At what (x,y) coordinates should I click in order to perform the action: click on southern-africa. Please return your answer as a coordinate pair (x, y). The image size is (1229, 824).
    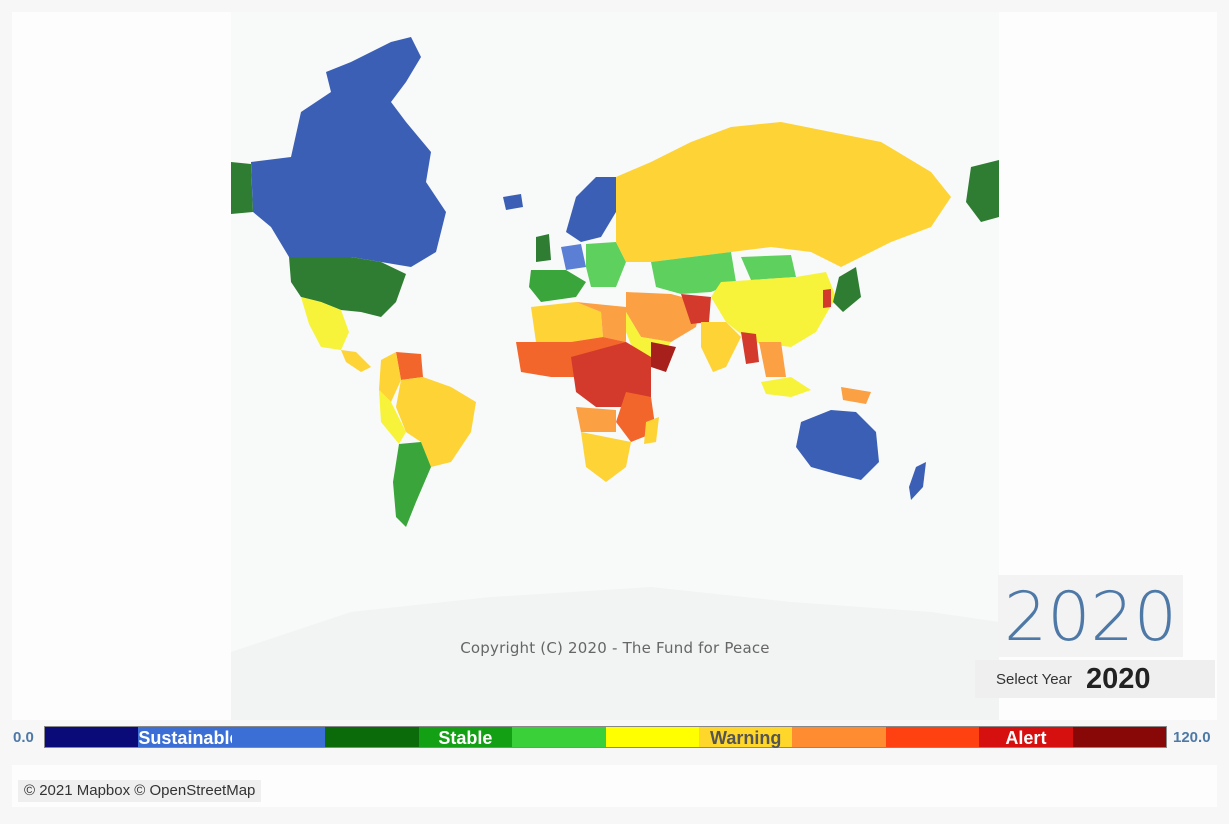
    Looking at the image, I should click on (606, 457).